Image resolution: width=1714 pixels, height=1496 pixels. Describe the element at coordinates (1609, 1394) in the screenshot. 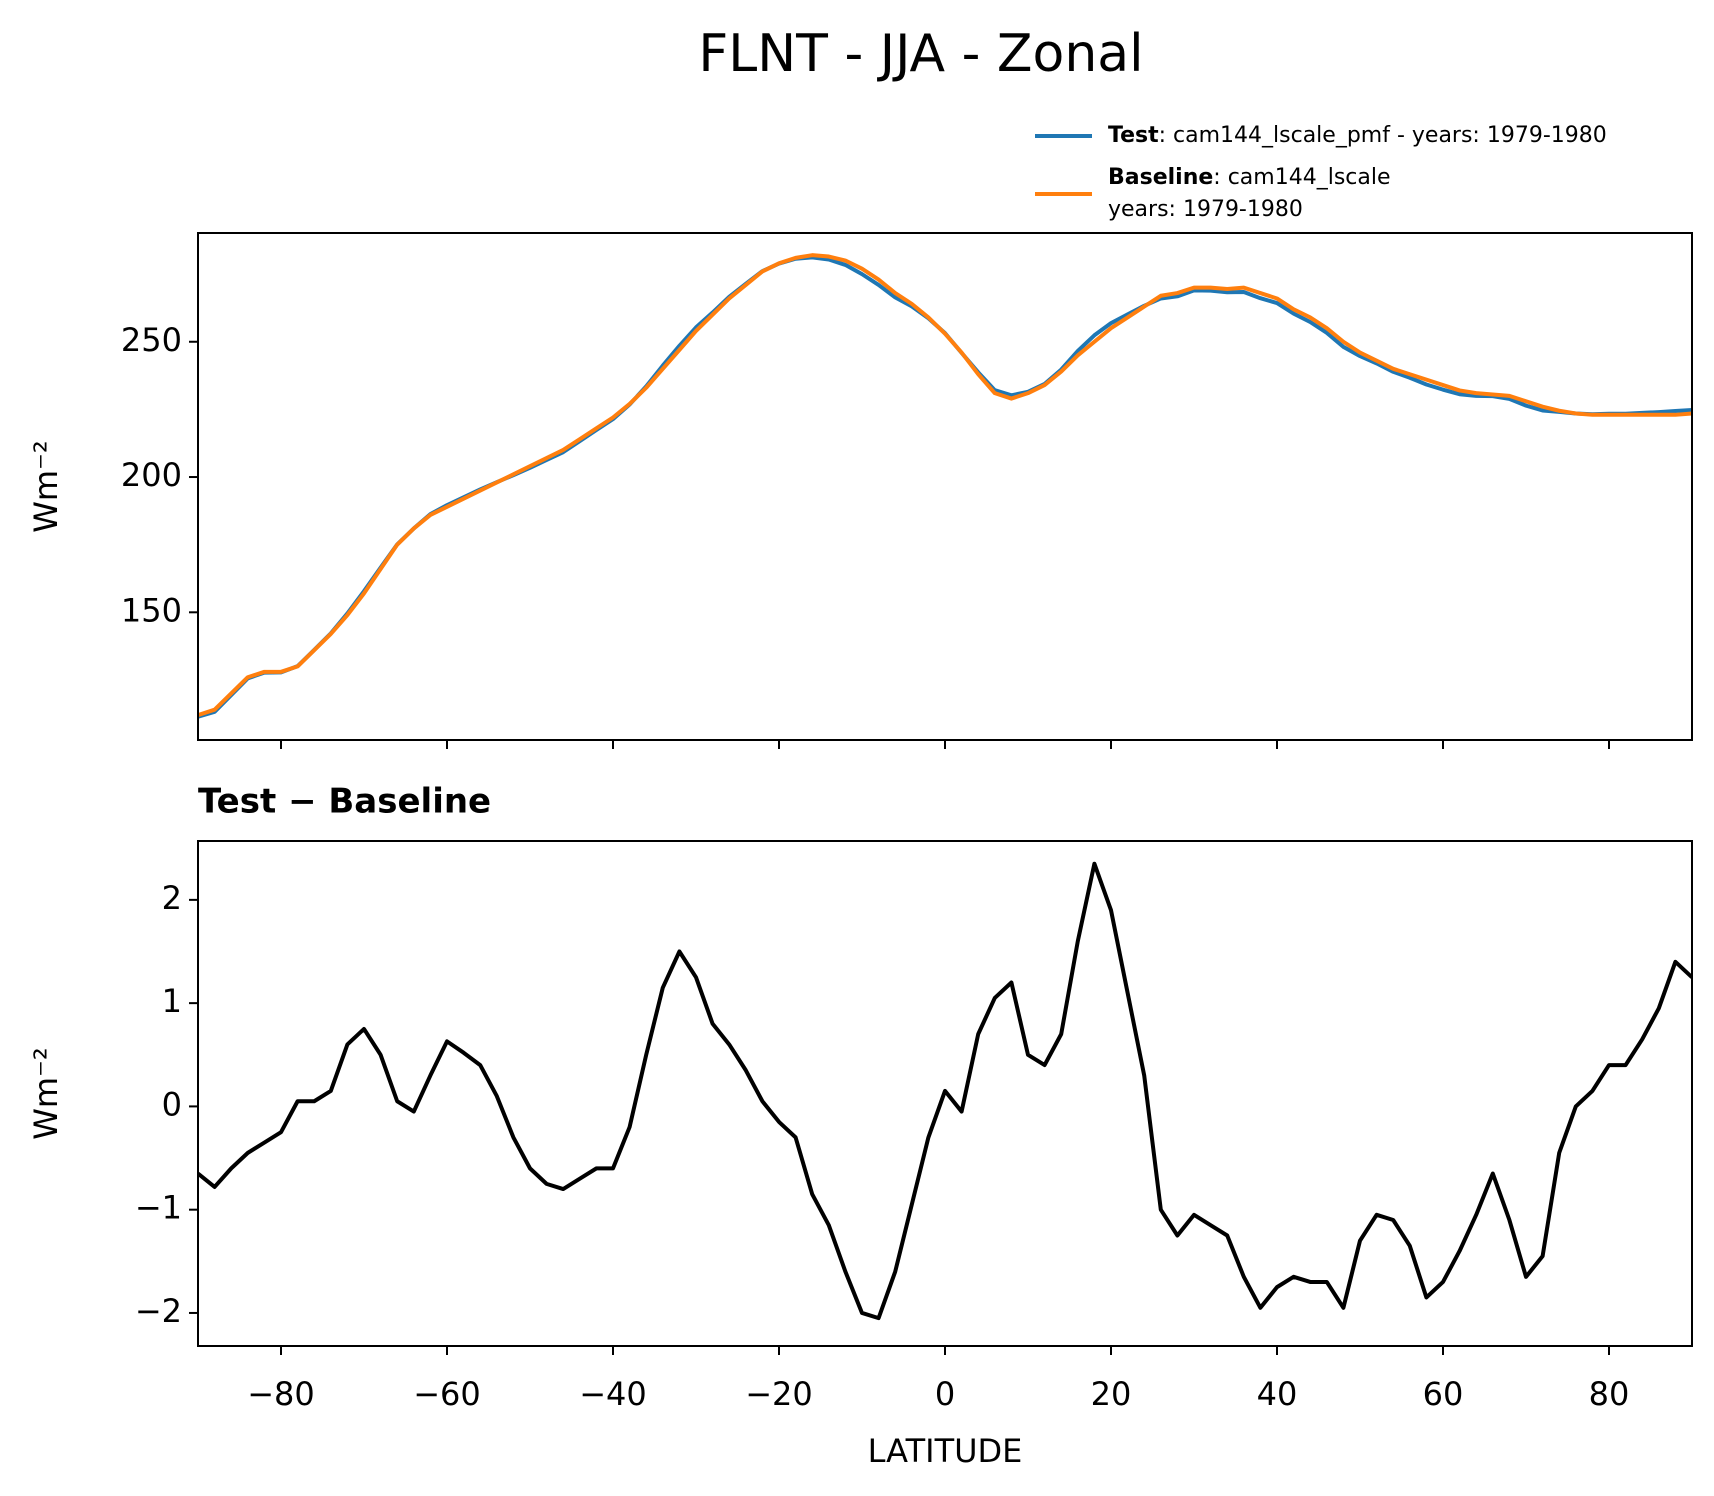

I see `x-tick-label: 80` at that location.